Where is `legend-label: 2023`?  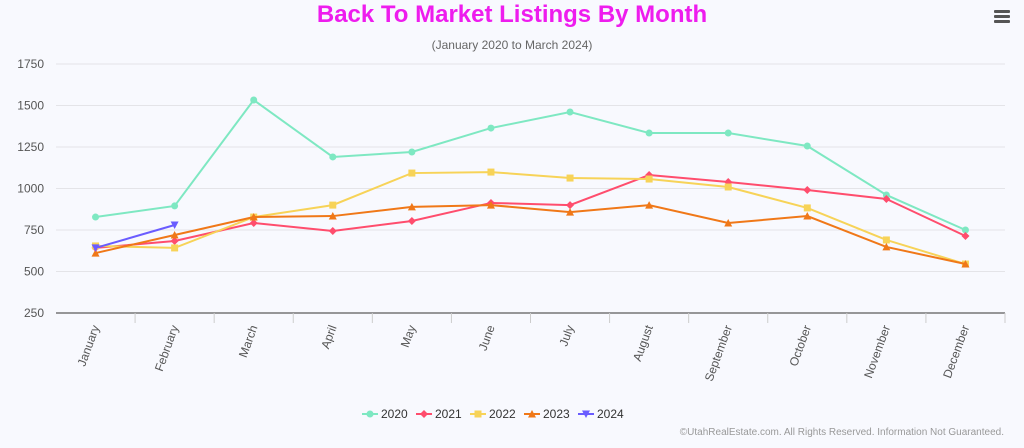 legend-label: 2023 is located at coordinates (556, 414).